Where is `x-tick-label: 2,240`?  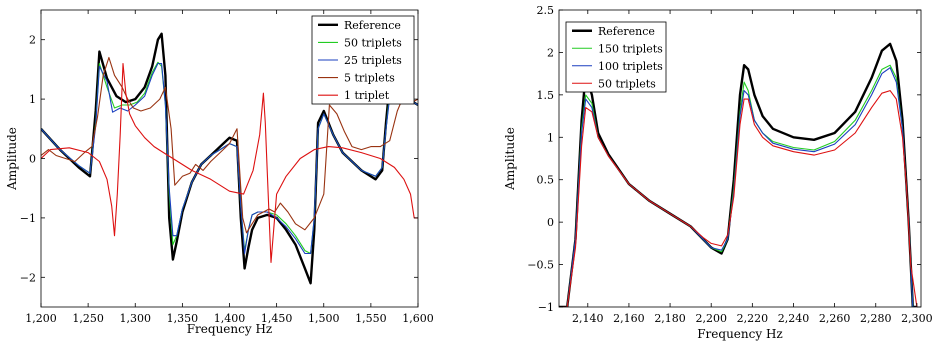 x-tick-label: 2,240 is located at coordinates (794, 318).